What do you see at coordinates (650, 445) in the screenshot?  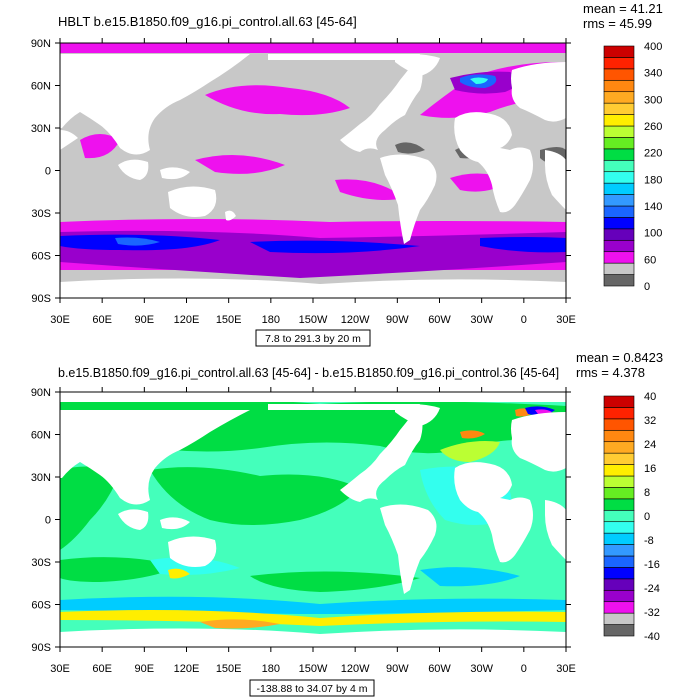 I see `colorbar-label: 24` at bounding box center [650, 445].